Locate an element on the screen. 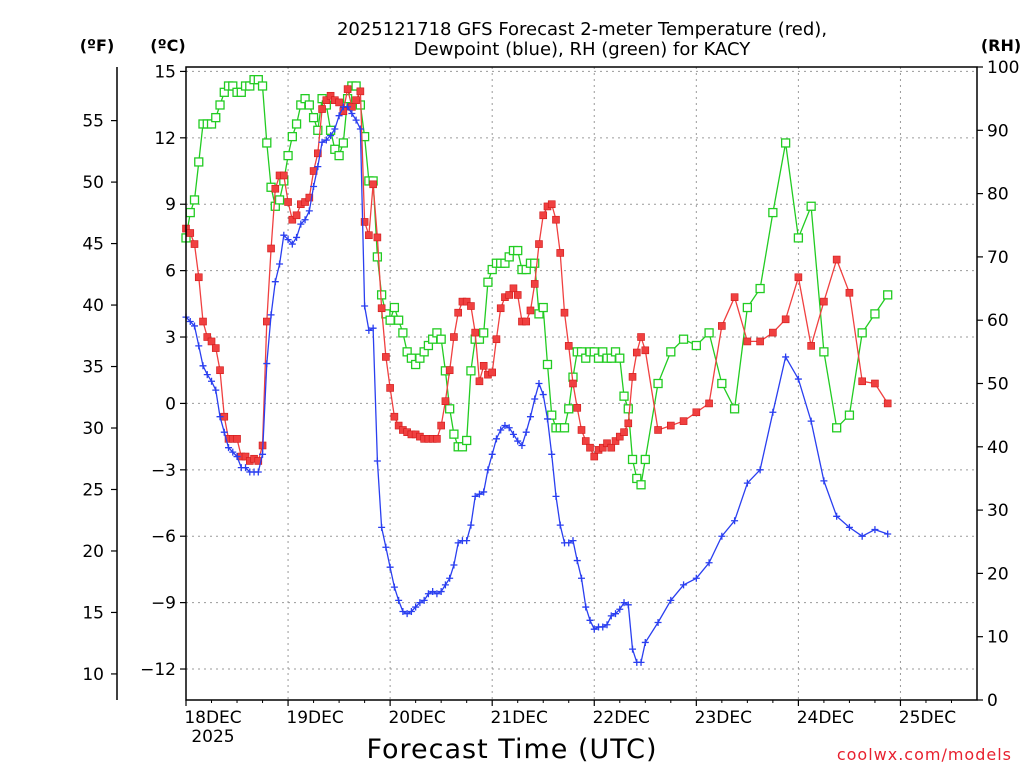 This screenshot has width=1024, height=768. rh-tick-label: 90 is located at coordinates (998, 131).